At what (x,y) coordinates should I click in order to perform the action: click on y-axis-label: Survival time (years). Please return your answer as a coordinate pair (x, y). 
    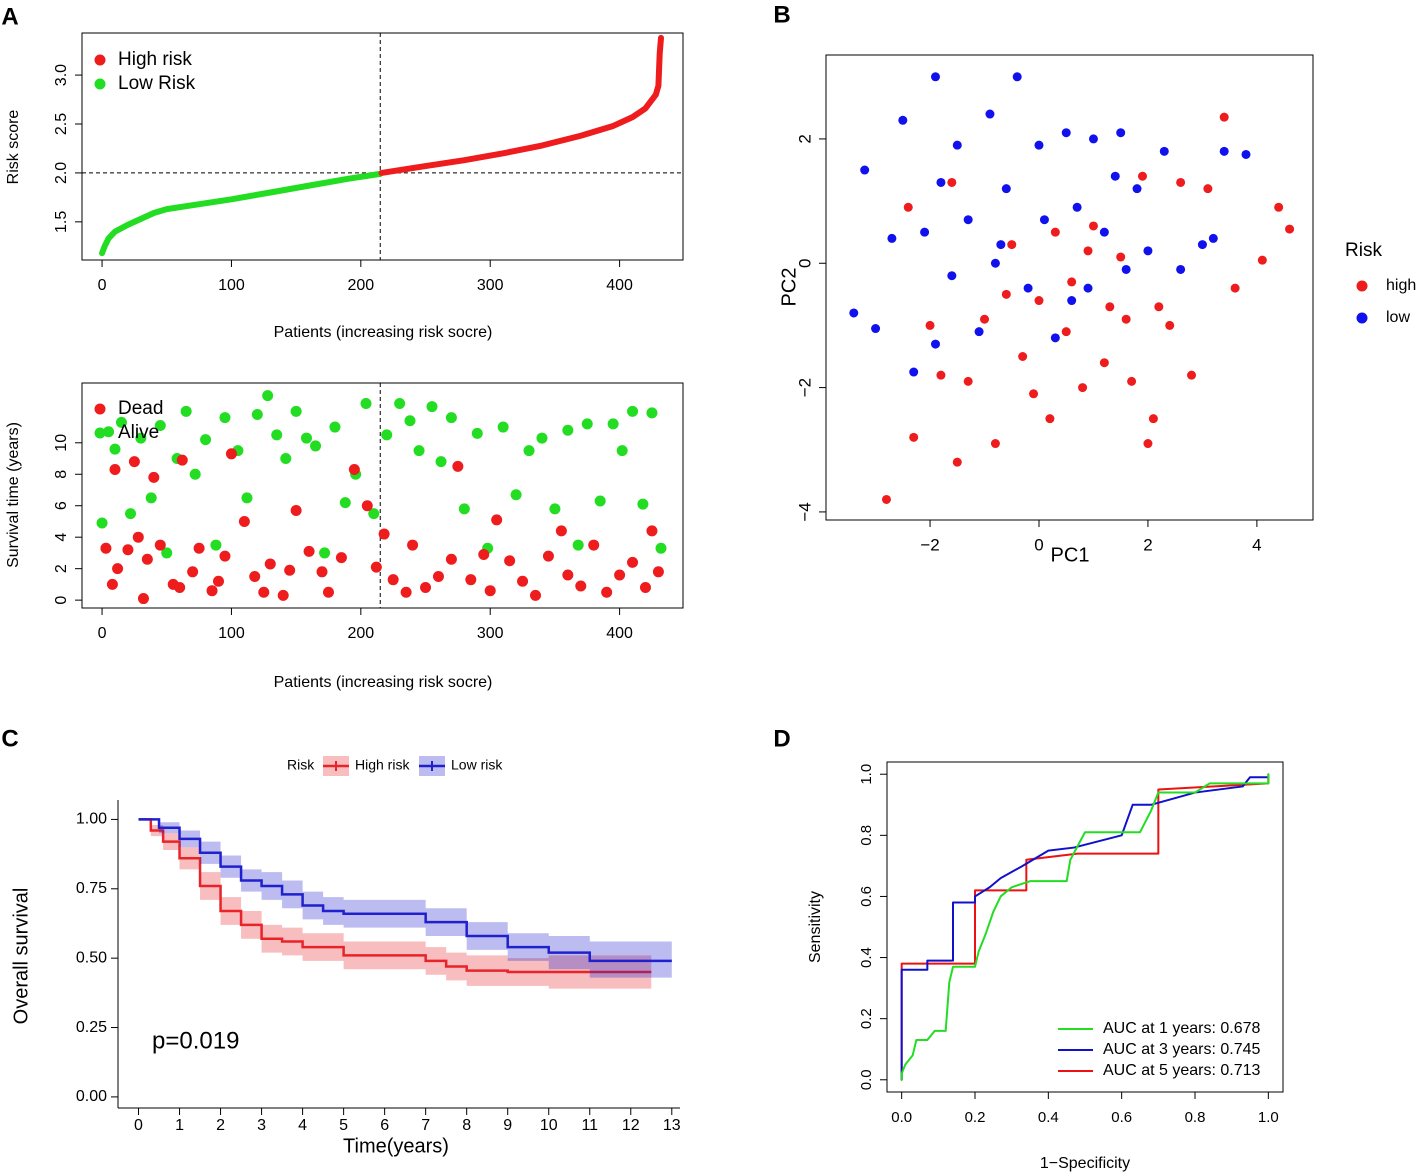
    Looking at the image, I should click on (13, 495).